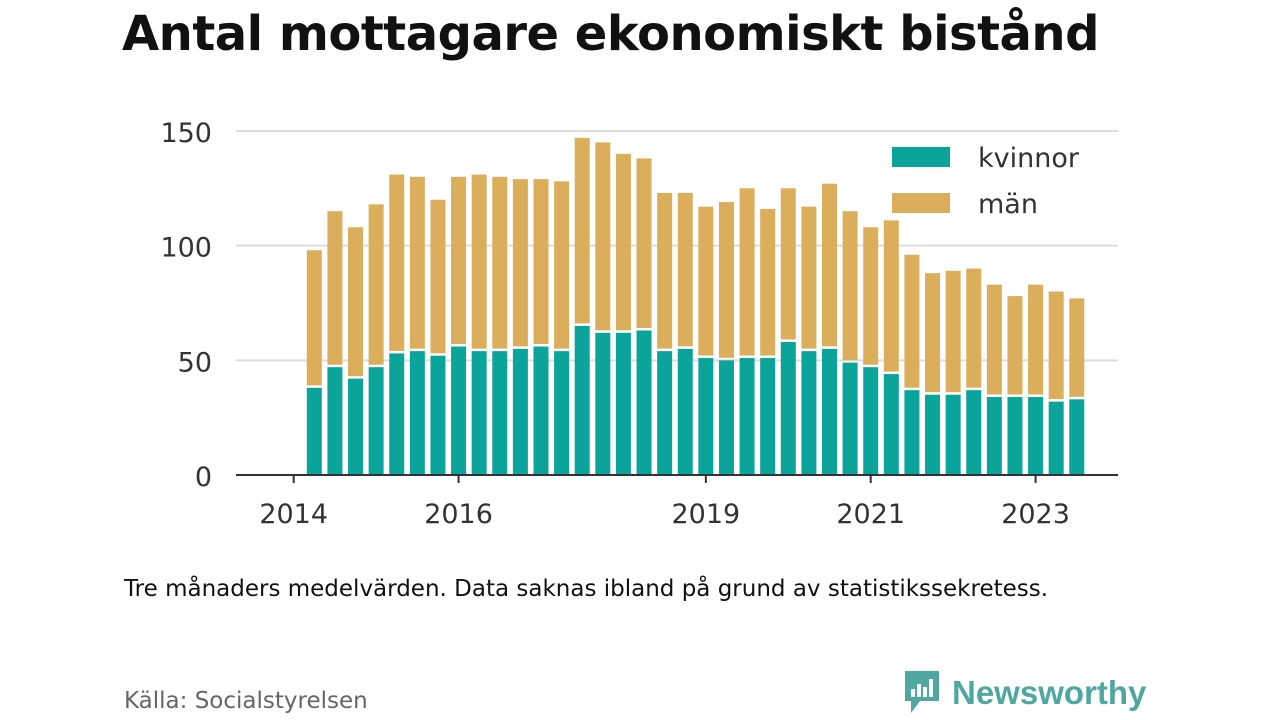 This screenshot has width=1280, height=720. I want to click on brand-logo: Newsworthy, so click(1024, 693).